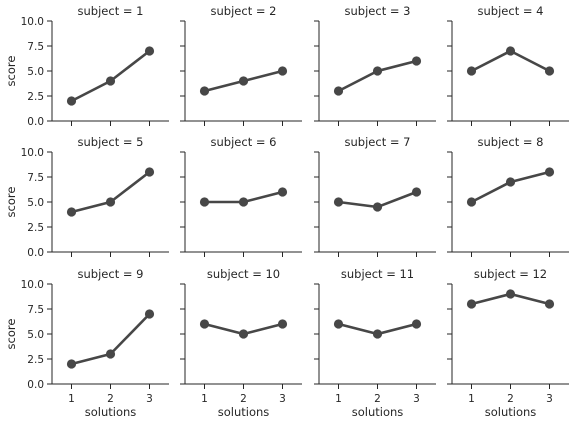 This screenshot has width=578, height=424. What do you see at coordinates (378, 142) in the screenshot?
I see `facet-title: subject = 7` at bounding box center [378, 142].